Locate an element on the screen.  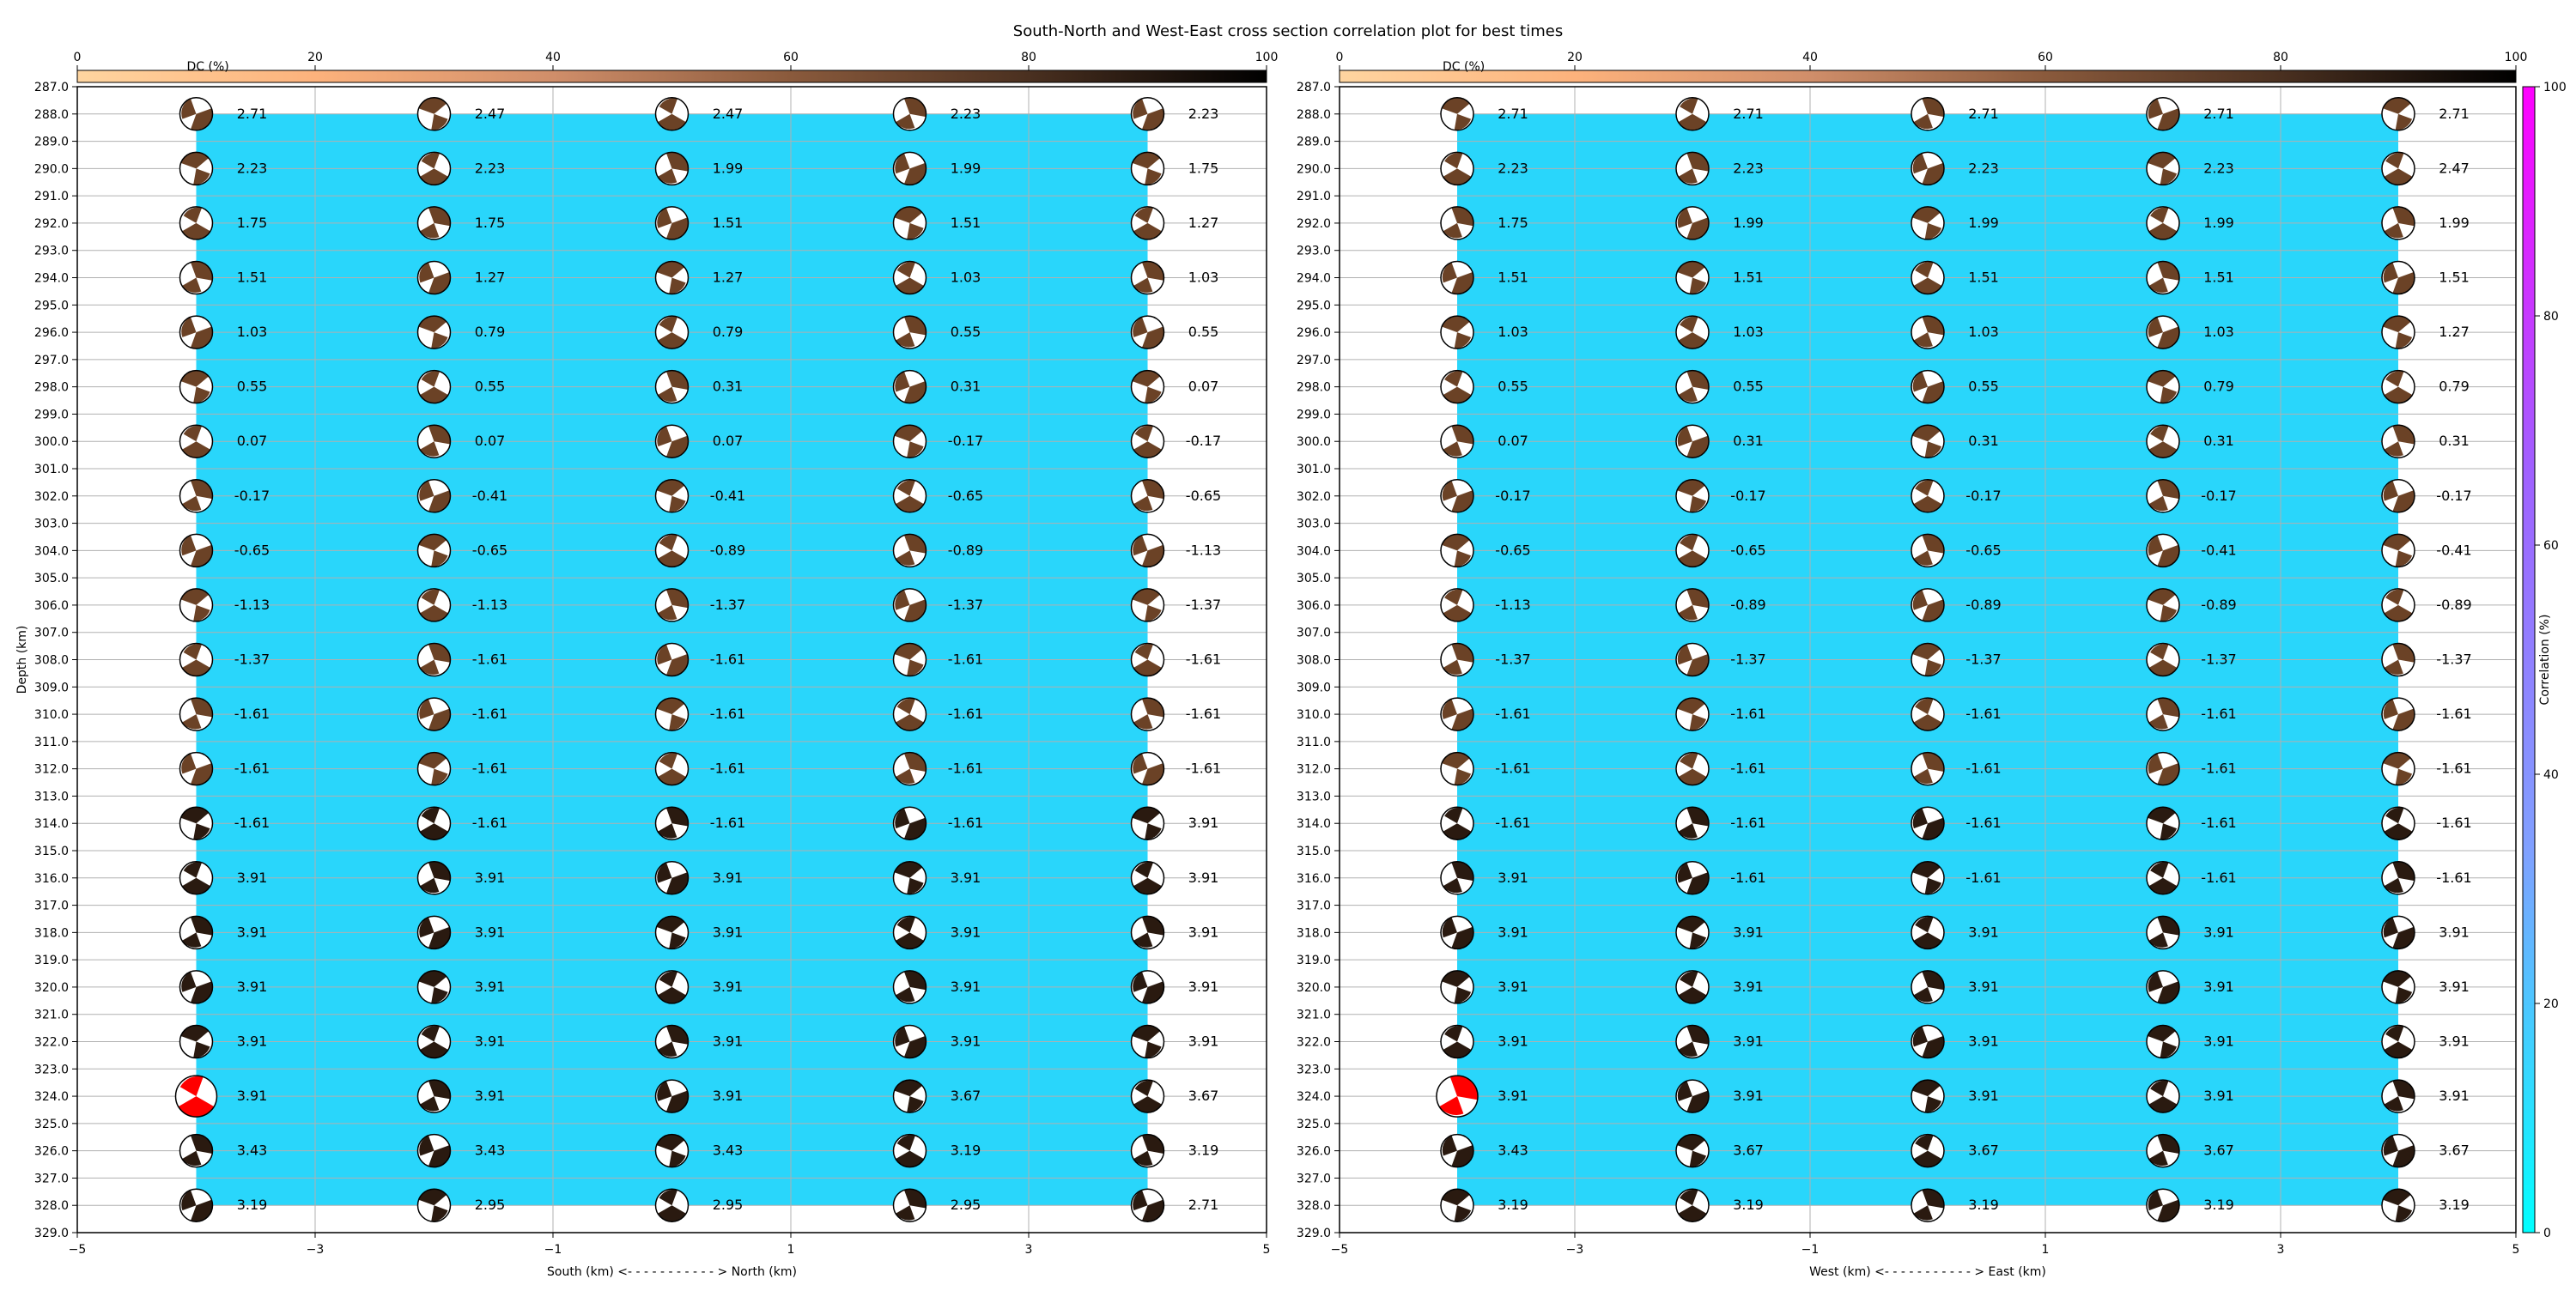
y-tick-label: 315.0 is located at coordinates (1314, 852).